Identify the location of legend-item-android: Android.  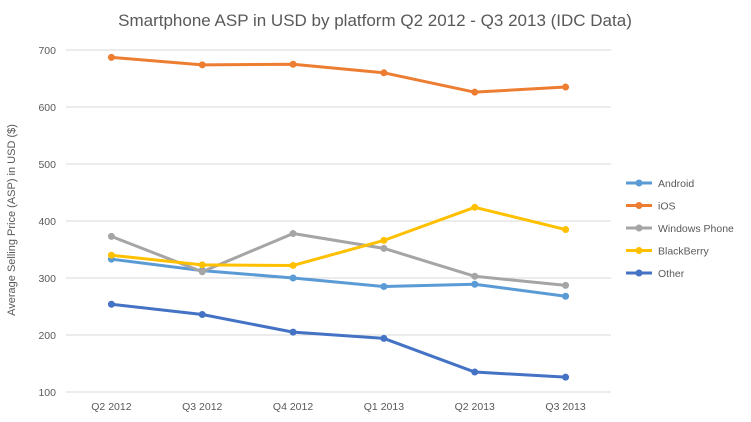
(660, 184).